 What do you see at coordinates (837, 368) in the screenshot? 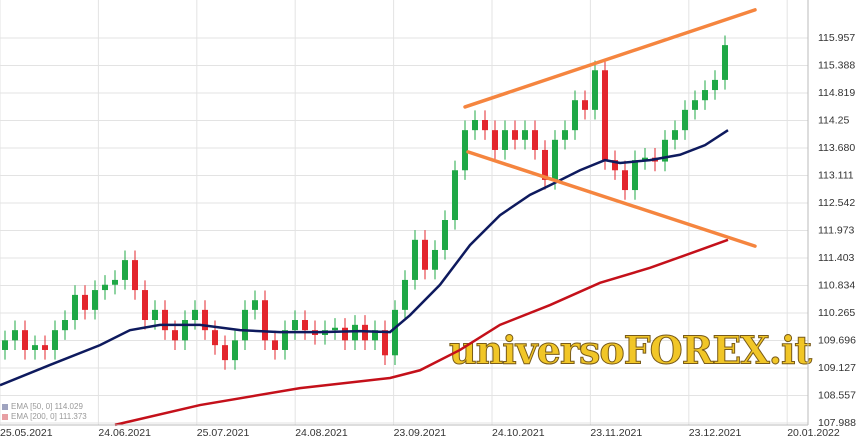
I see `y-tick-label: 109.127` at bounding box center [837, 368].